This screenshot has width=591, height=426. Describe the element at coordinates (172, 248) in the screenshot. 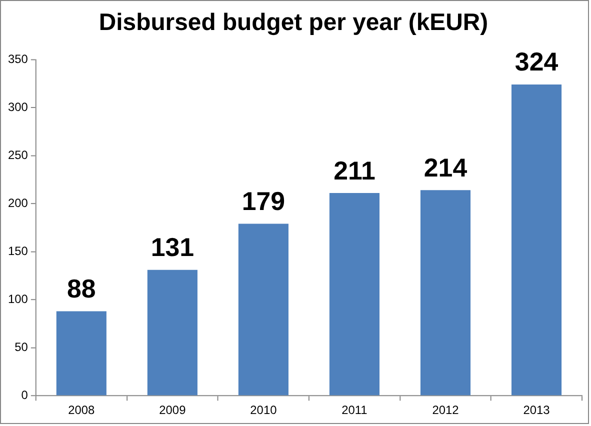

I see `data-label: 131` at that location.